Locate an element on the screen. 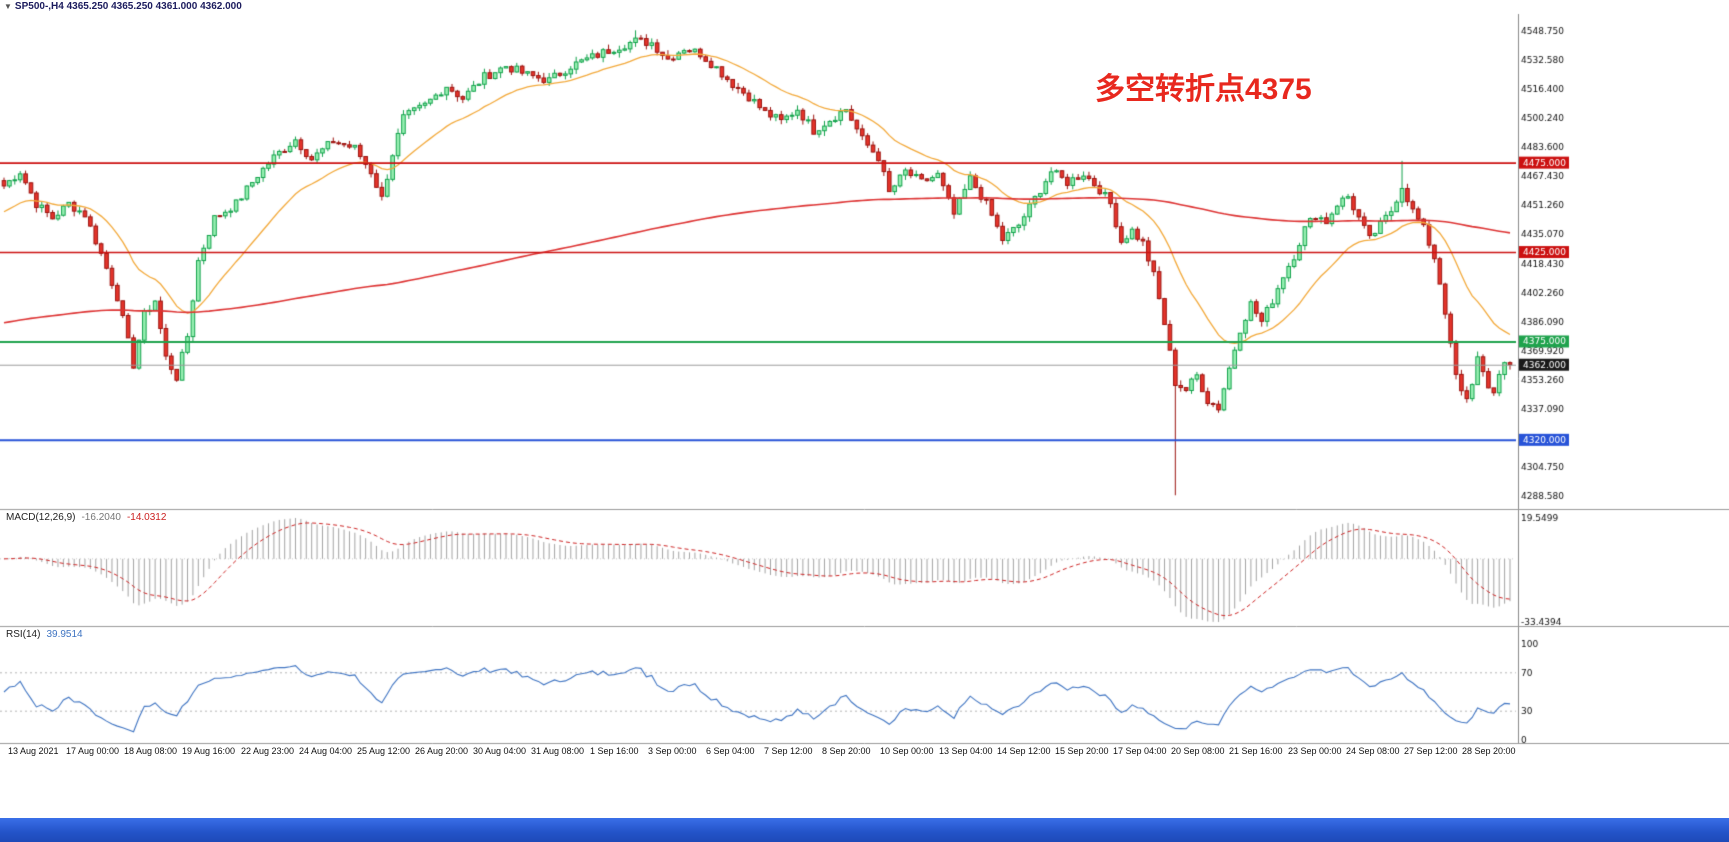 This screenshot has height=842, width=1729. taskbar is located at coordinates (864, 830).